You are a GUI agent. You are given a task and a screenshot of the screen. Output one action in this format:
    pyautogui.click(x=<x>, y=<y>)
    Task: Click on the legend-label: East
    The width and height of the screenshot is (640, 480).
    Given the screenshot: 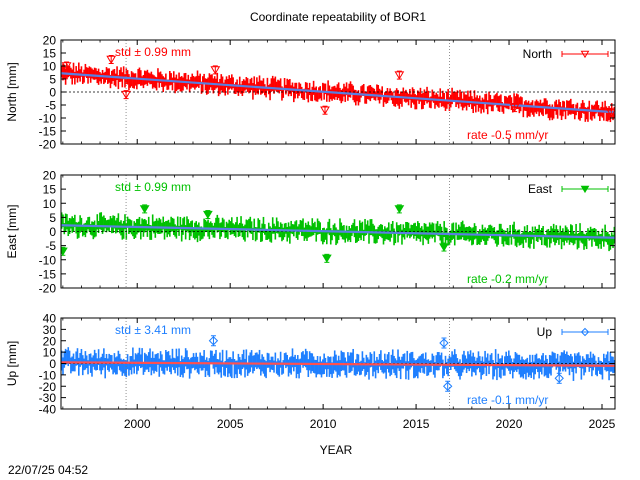 What is the action you would take?
    pyautogui.click(x=540, y=189)
    